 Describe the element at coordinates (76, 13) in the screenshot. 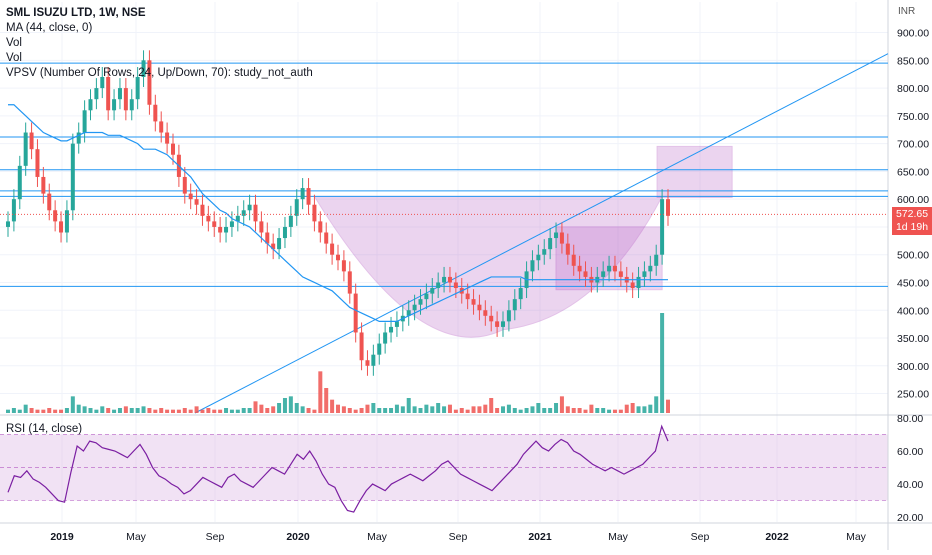

I see `symbol-title: SML ISUZU LTD, 1W, NSE` at that location.